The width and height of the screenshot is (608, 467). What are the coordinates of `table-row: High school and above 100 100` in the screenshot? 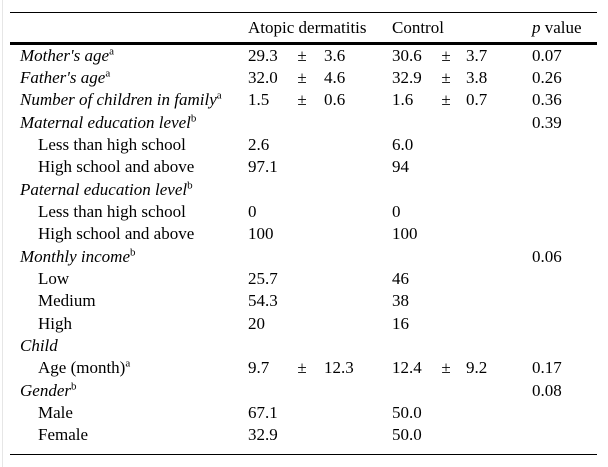 It's located at (303, 234).